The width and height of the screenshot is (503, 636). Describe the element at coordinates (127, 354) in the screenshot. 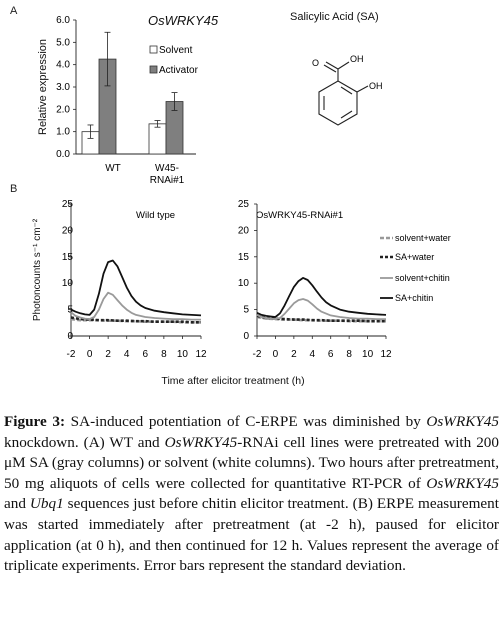

I see `line1-xtick: 4` at that location.